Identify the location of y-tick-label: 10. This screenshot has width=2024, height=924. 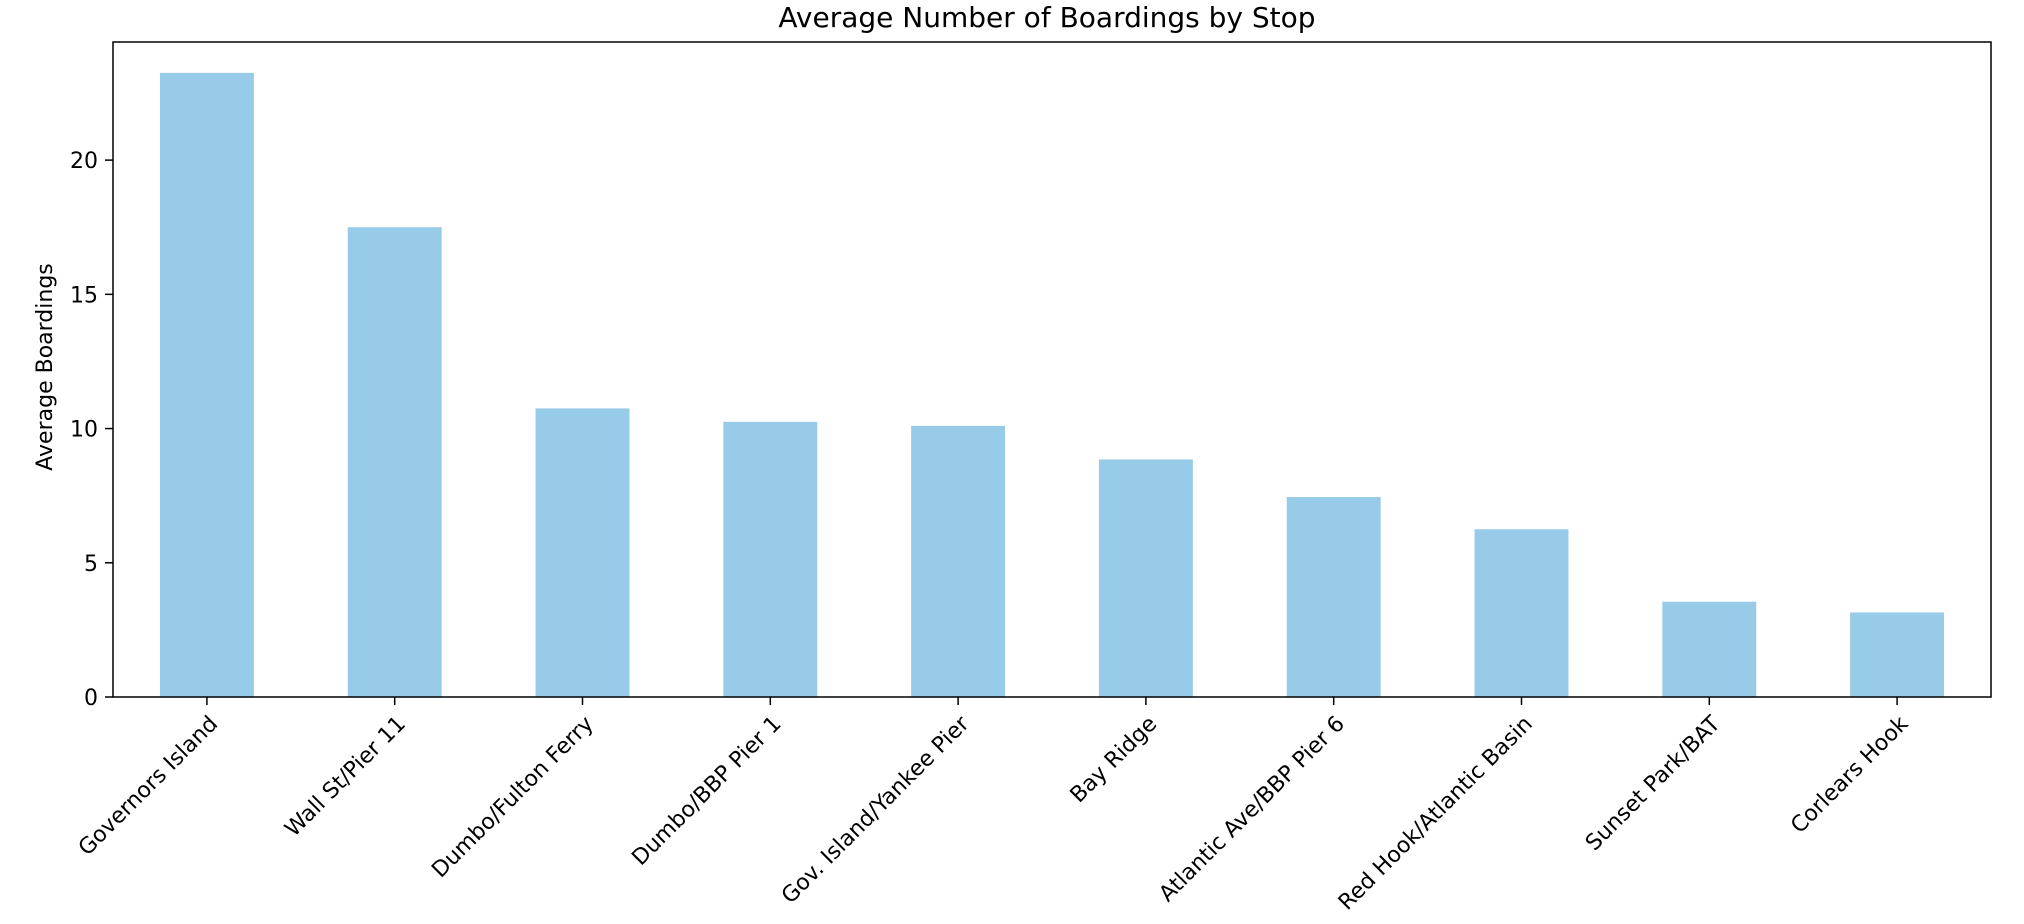
(84, 430).